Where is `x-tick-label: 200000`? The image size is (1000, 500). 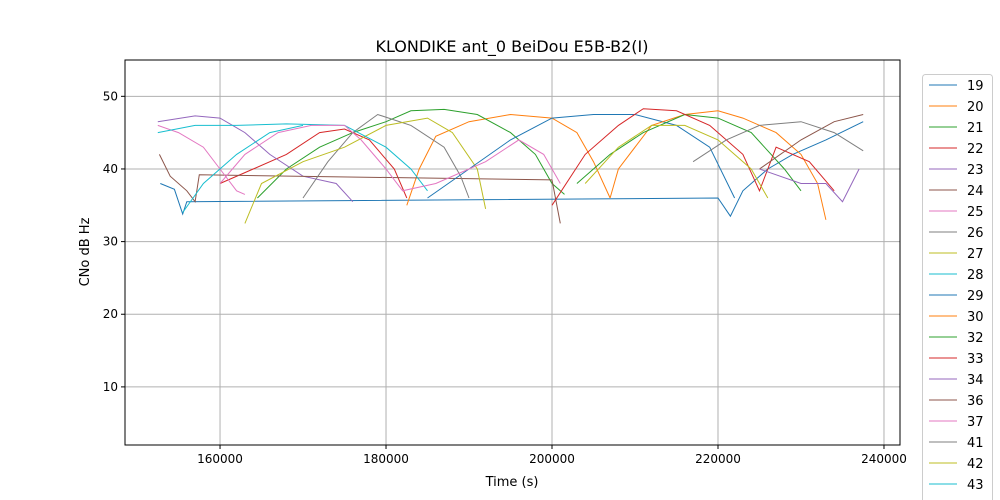 x-tick-label: 200000 is located at coordinates (552, 459).